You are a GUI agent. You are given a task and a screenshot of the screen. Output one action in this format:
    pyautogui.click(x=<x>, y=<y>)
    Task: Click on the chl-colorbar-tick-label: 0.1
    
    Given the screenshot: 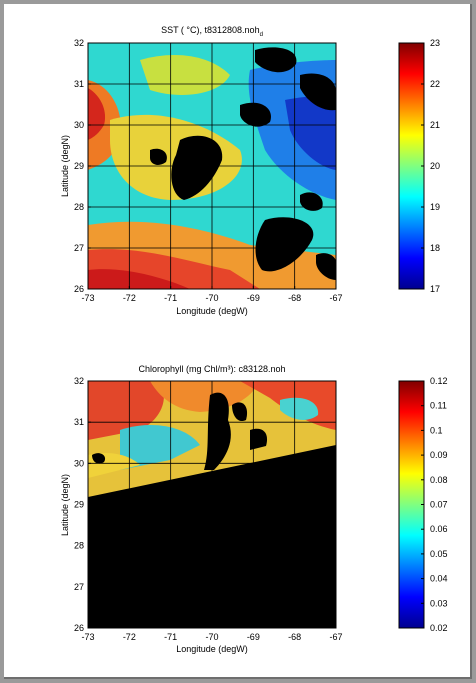 What is the action you would take?
    pyautogui.click(x=436, y=430)
    